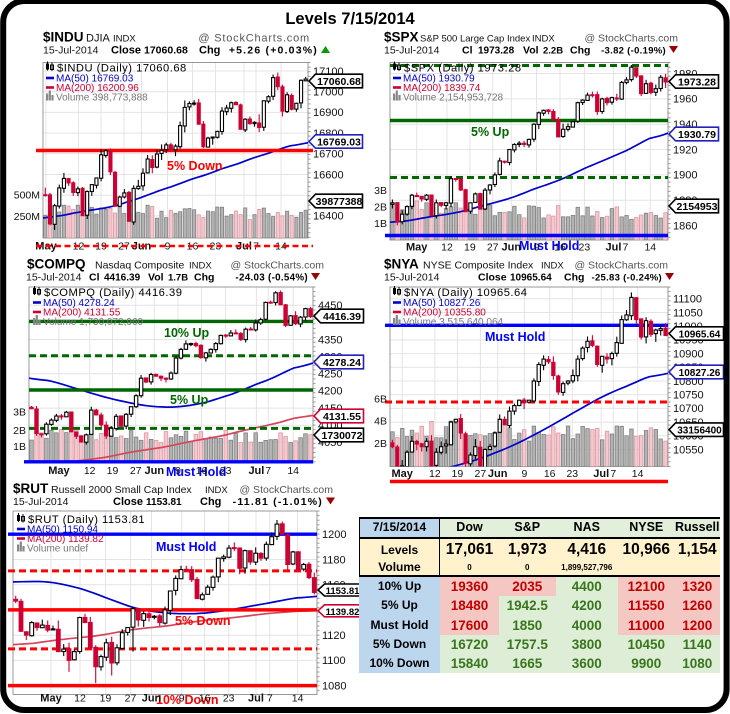 Image resolution: width=730 pixels, height=714 pixels. I want to click on svg-text: 11050, so click(688, 313).